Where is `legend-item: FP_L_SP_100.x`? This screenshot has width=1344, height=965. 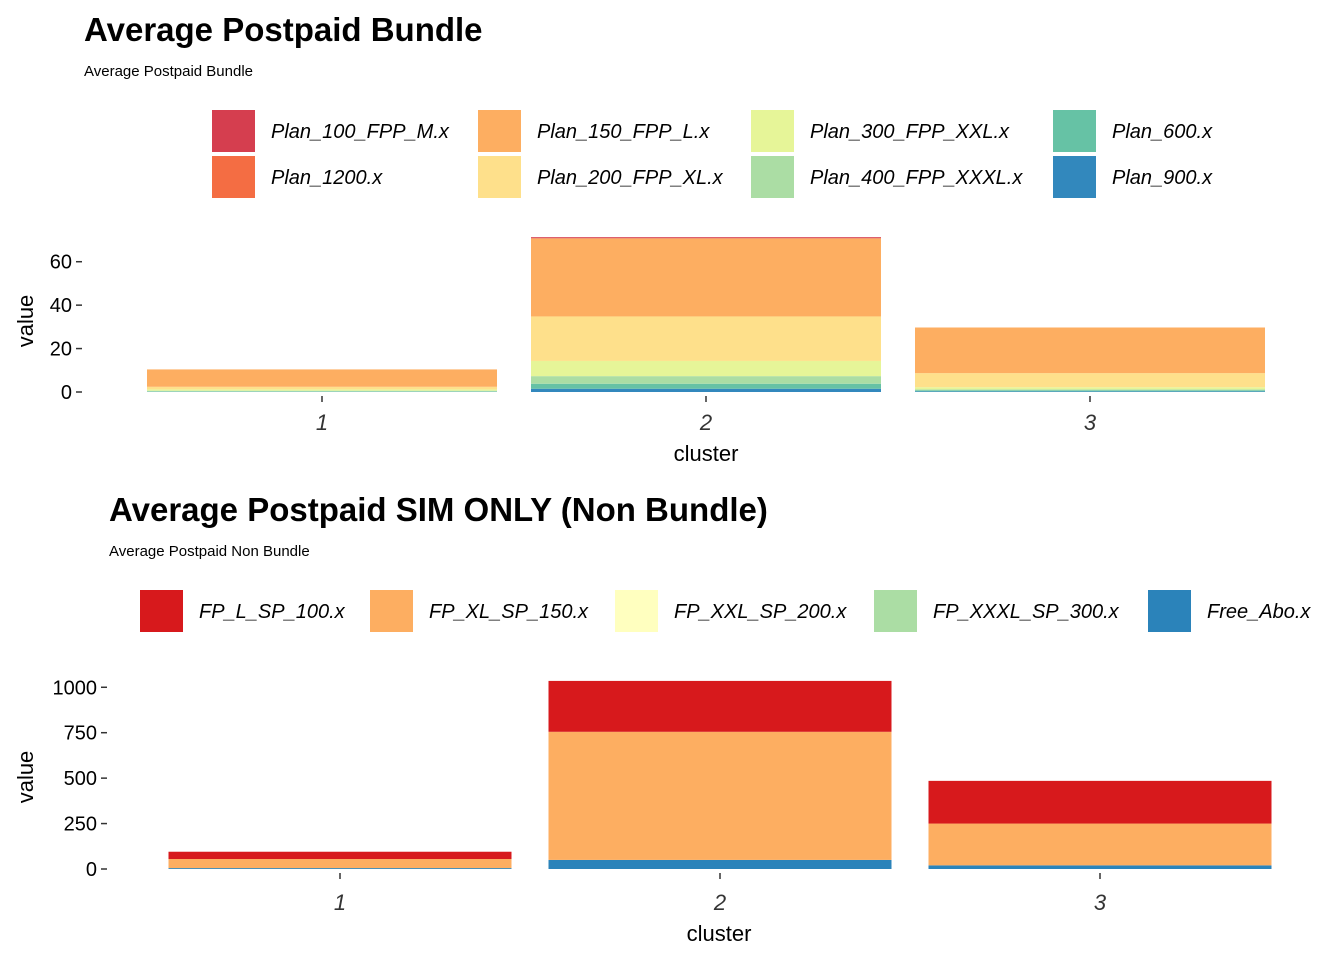
legend-item: FP_L_SP_100.x is located at coordinates (243, 611).